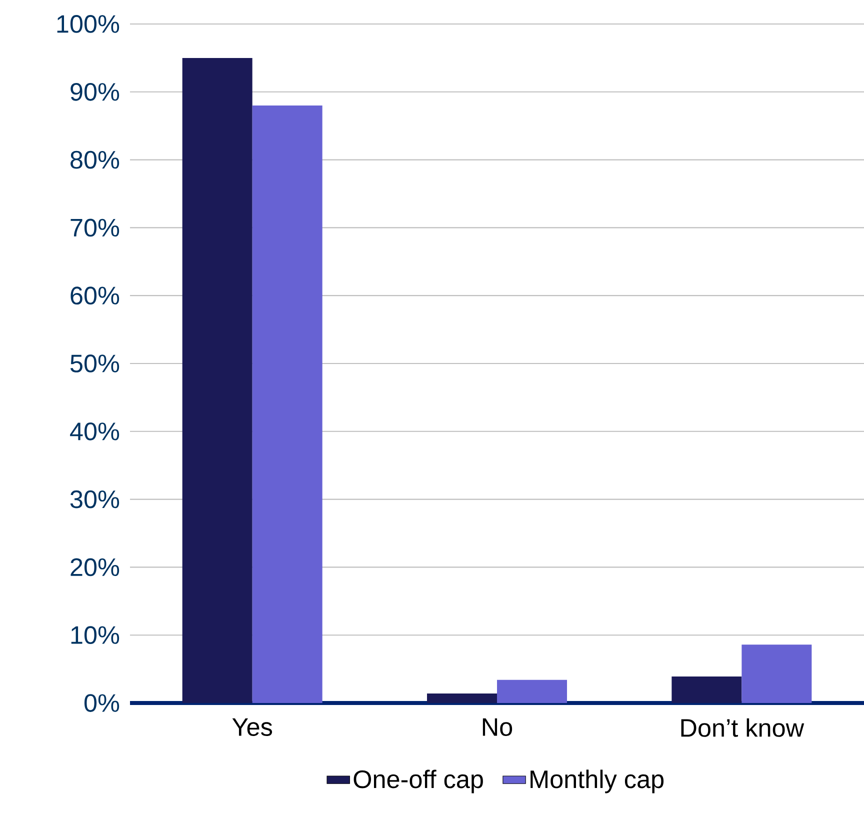  Describe the element at coordinates (95, 635) in the screenshot. I see `y-tick-label: 10%` at that location.